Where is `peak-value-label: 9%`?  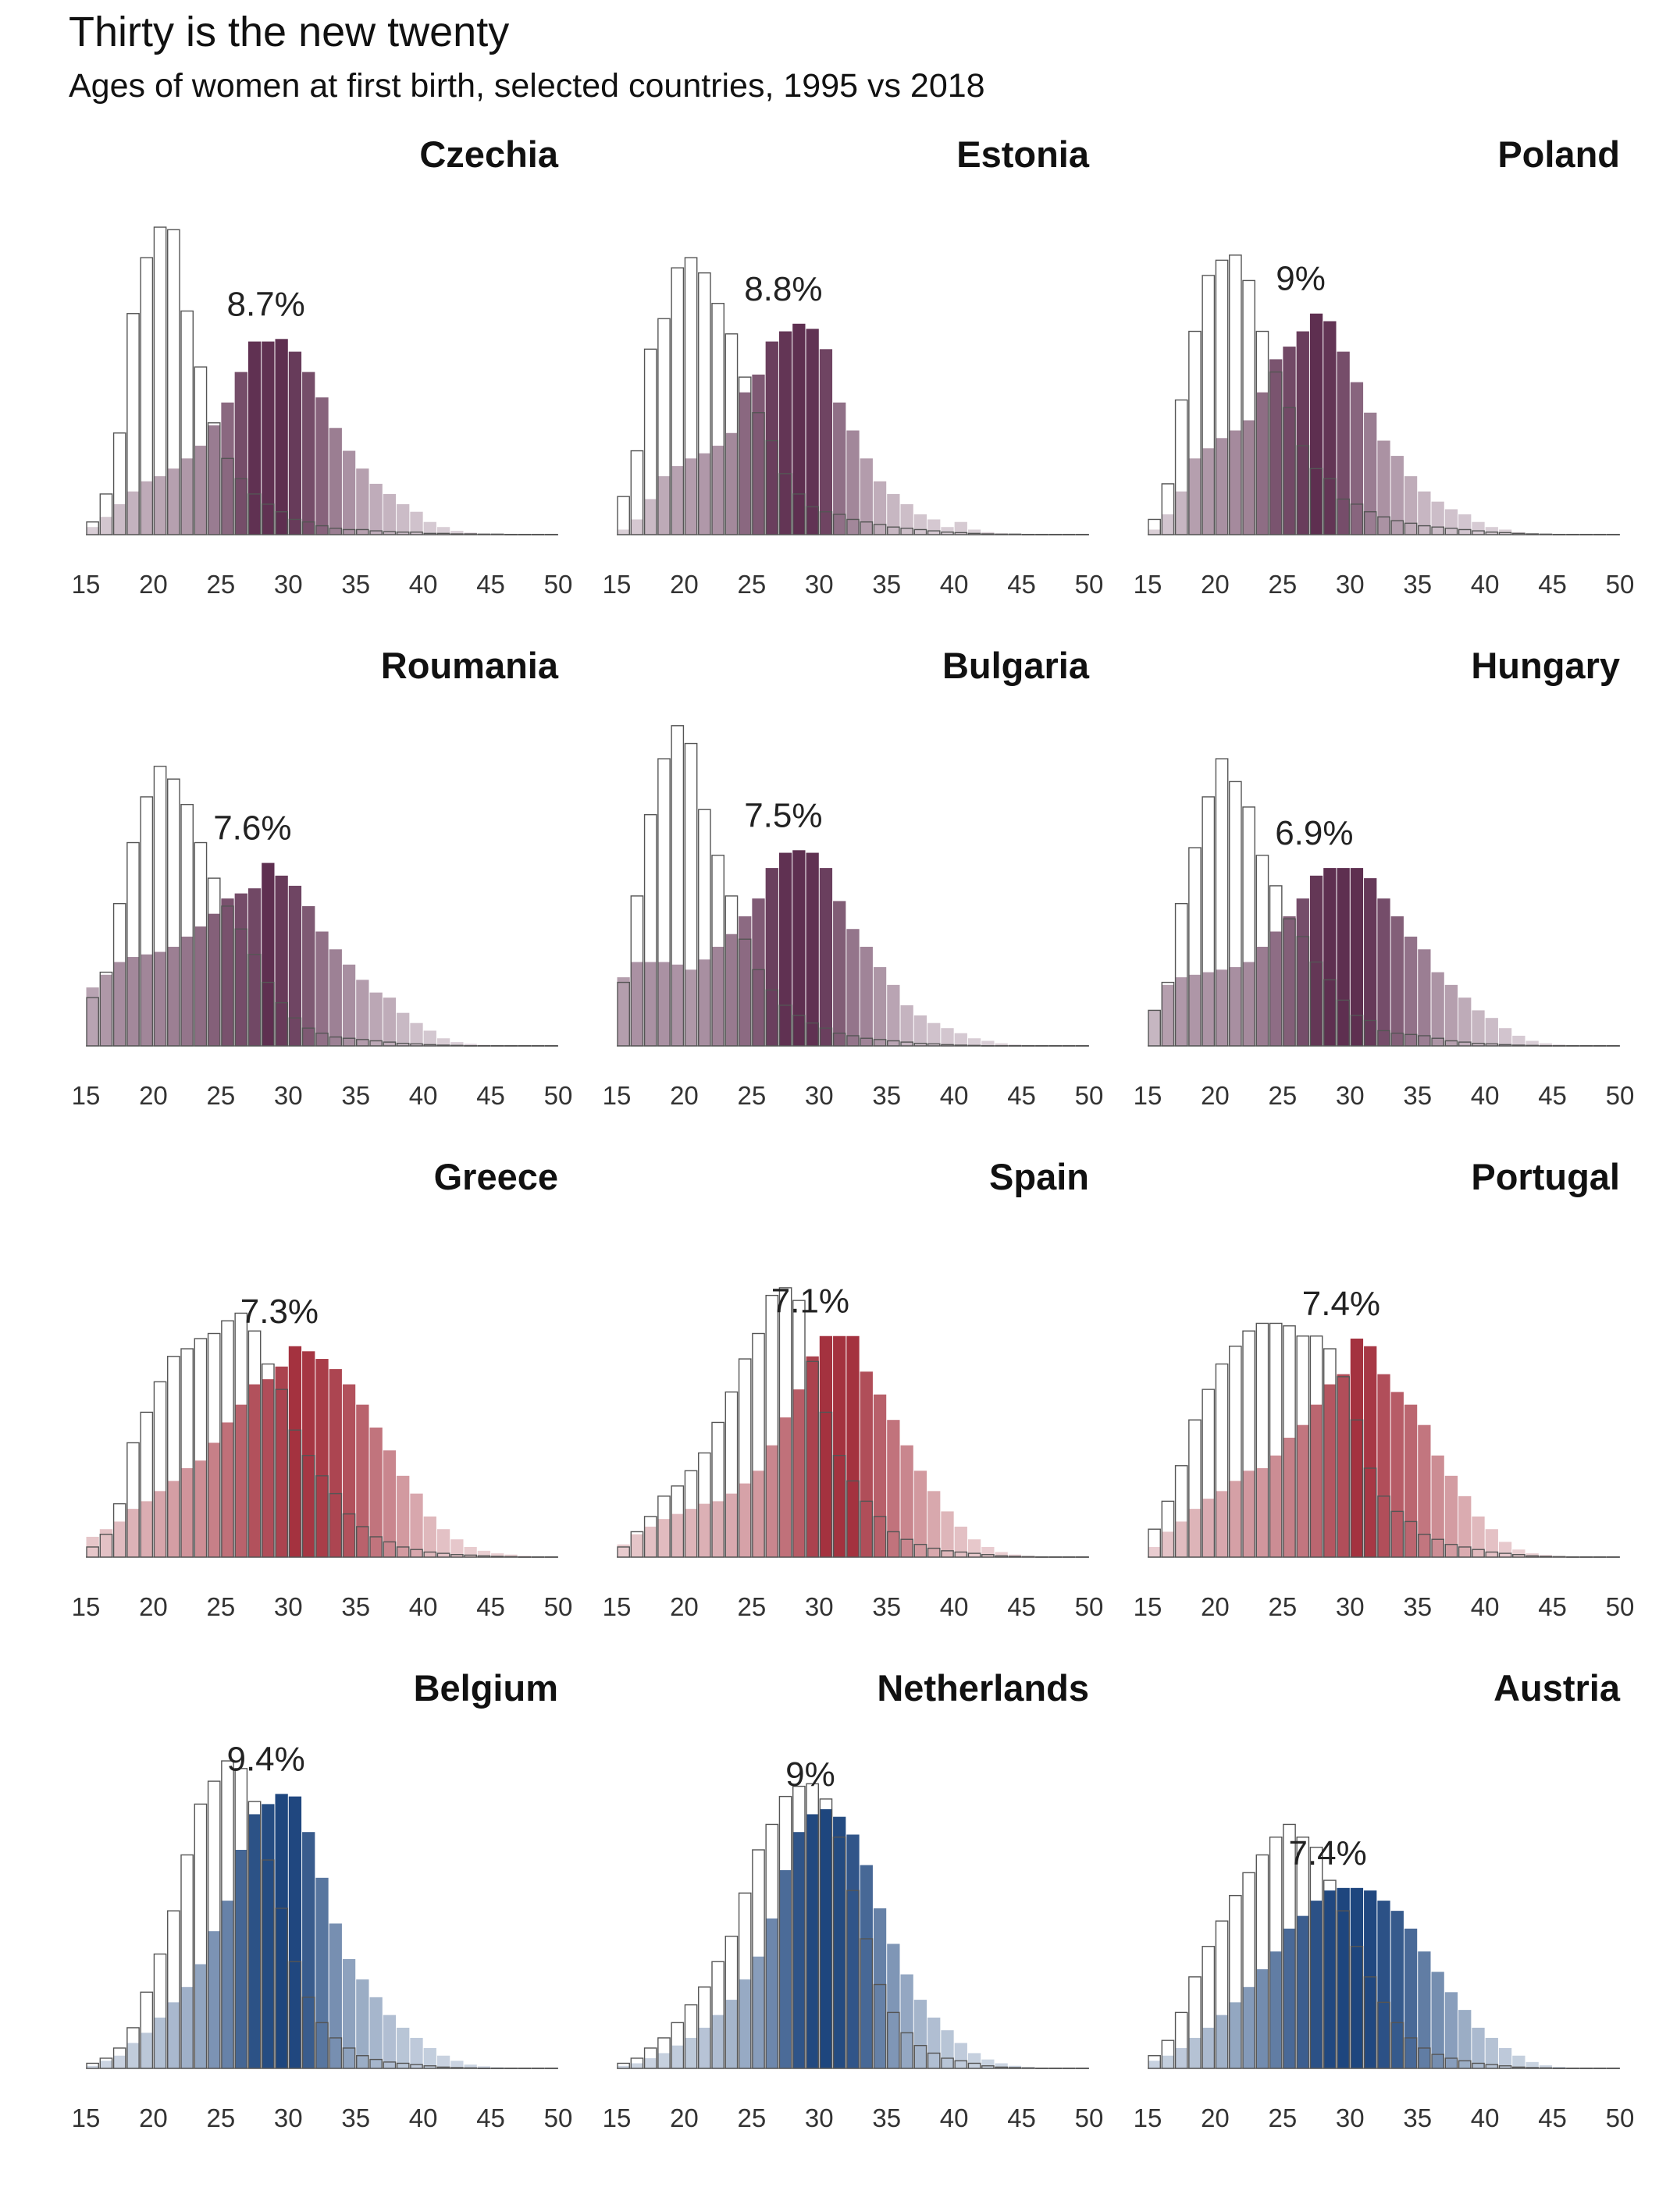 peak-value-label: 9% is located at coordinates (810, 1775).